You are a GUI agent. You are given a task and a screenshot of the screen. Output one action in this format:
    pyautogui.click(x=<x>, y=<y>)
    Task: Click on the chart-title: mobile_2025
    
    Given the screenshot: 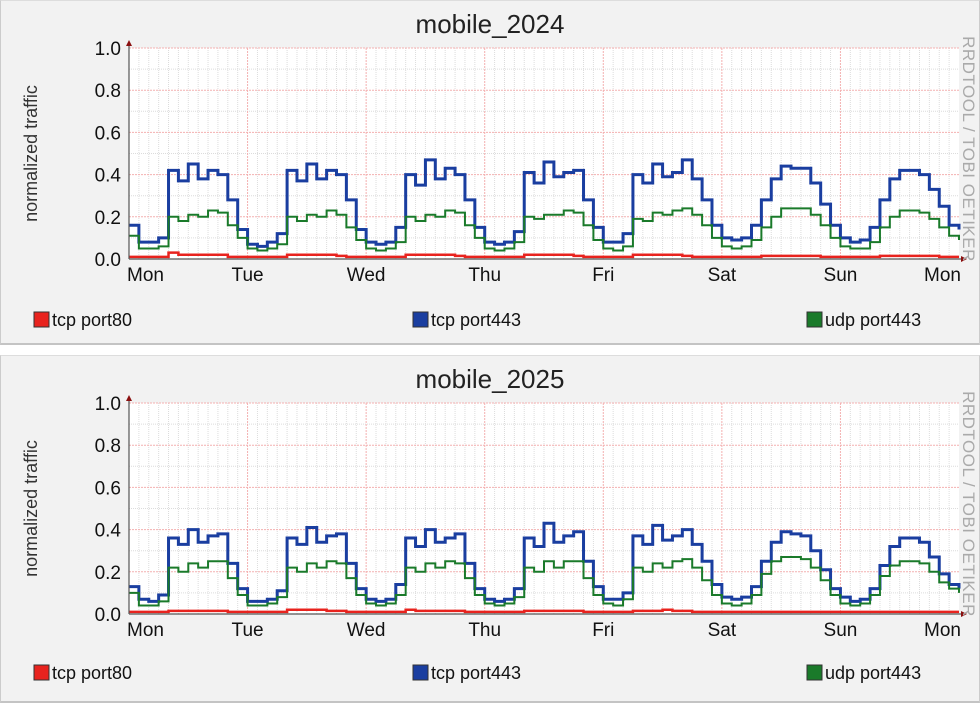 What is the action you would take?
    pyautogui.click(x=490, y=379)
    